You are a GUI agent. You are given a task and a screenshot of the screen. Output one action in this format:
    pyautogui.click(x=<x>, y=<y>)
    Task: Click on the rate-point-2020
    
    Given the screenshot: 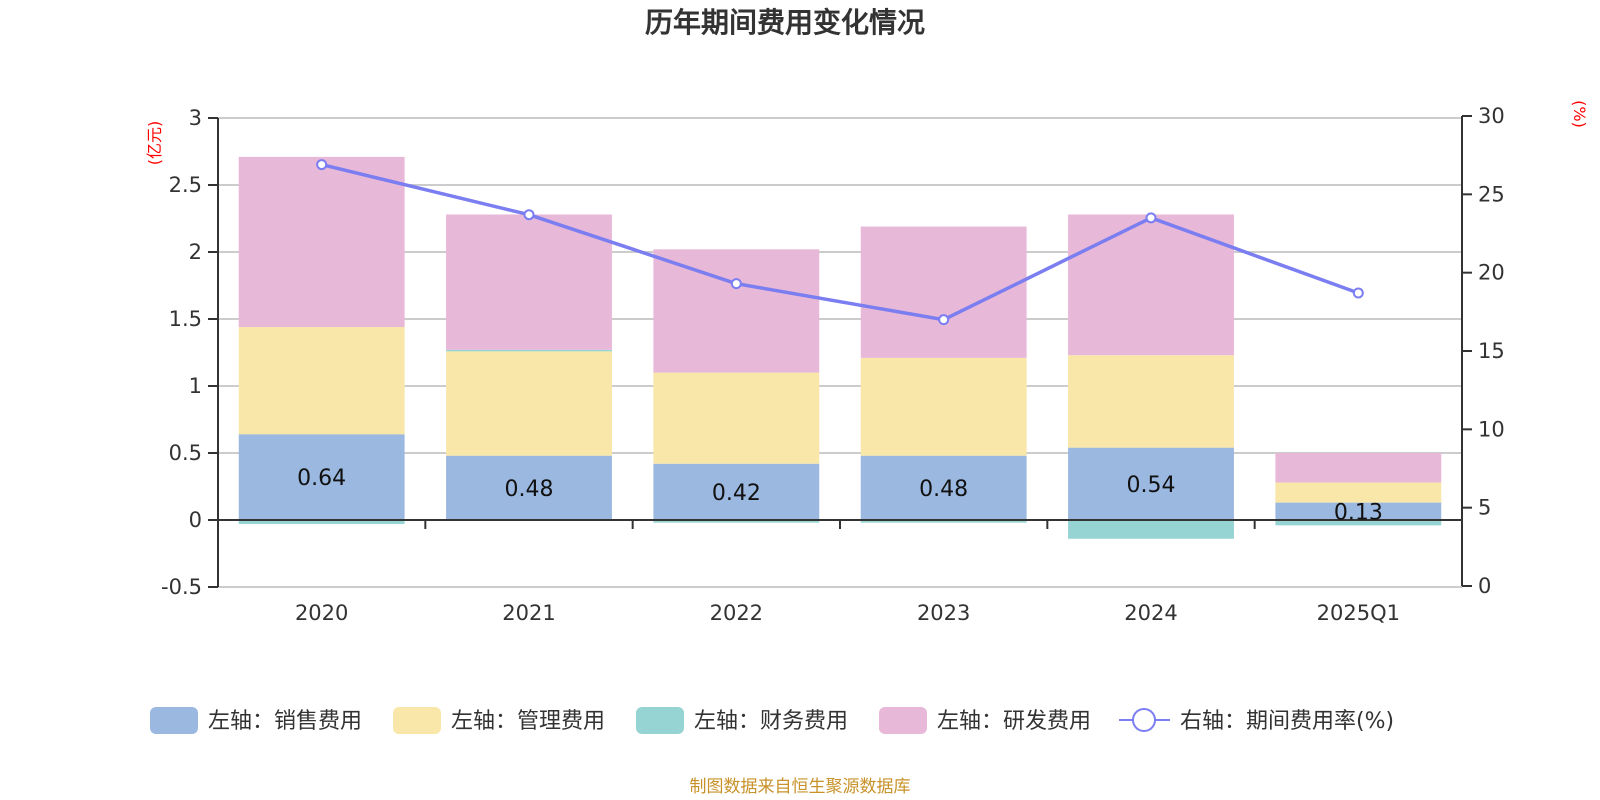 What is the action you would take?
    pyautogui.click(x=322, y=165)
    